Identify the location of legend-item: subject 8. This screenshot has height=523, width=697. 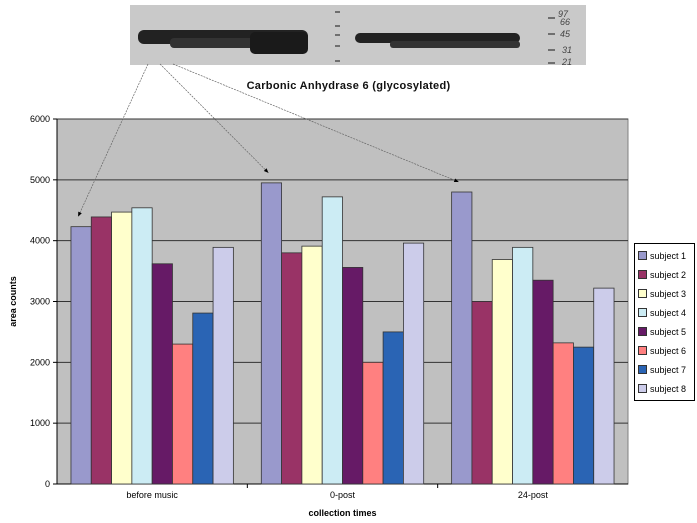
(664, 388).